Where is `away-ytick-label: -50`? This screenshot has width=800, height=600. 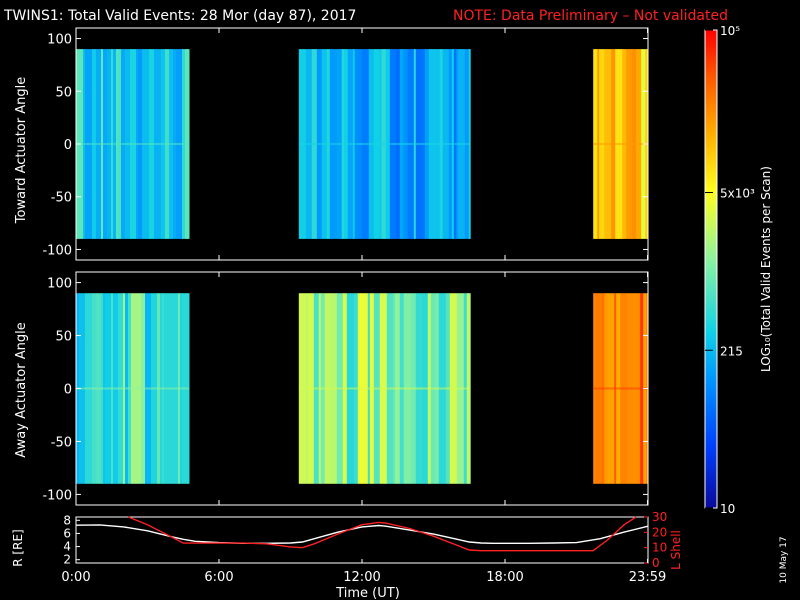 away-ytick-label: -50 is located at coordinates (61, 442).